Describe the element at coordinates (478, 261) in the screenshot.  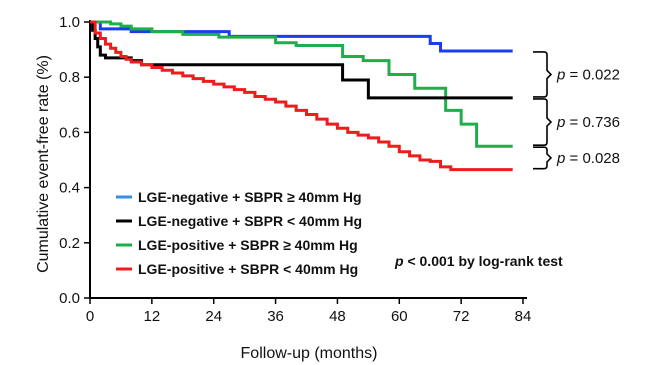
I see `log-rank-annotation: p < 0.001 by log-rank test` at that location.